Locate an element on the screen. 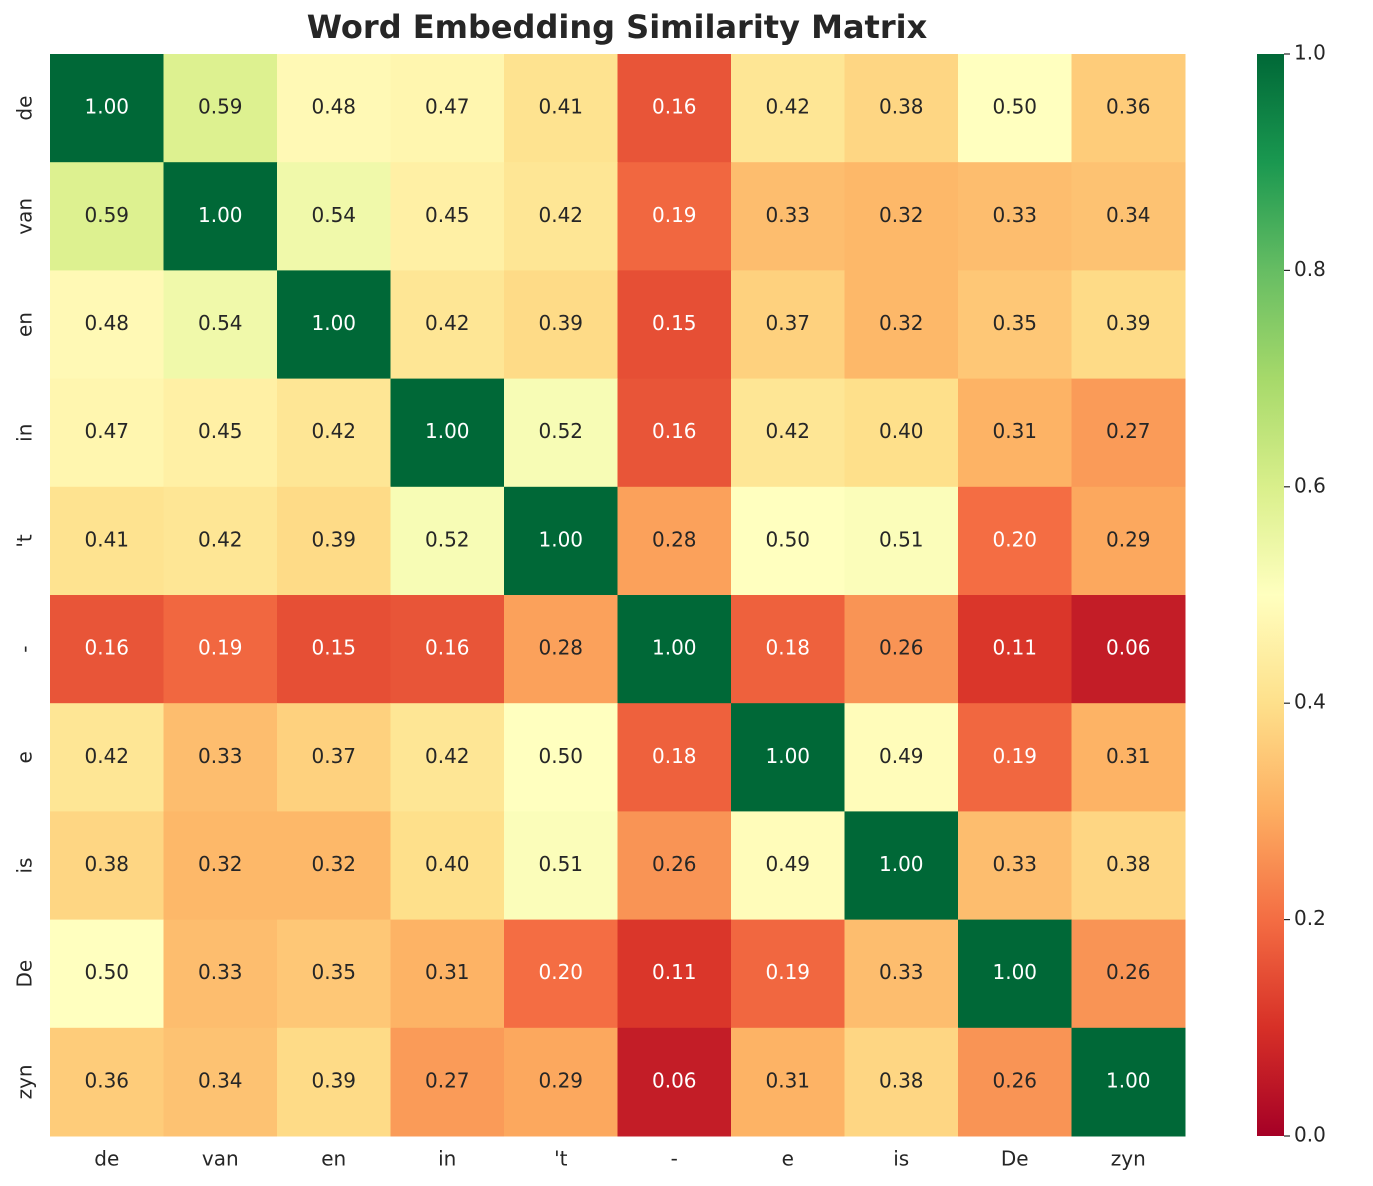 This screenshot has height=1186, width=1373. y-tick-label: de is located at coordinates (25, 108).